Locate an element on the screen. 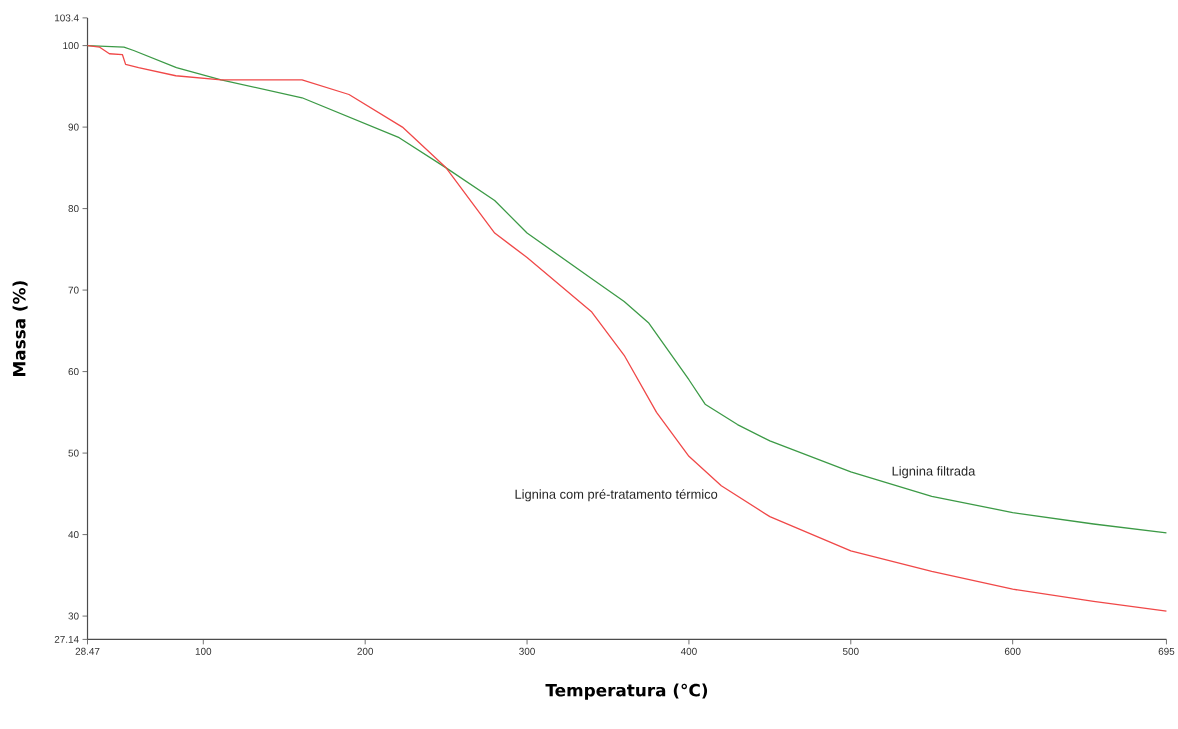  x-tick-label: 200 is located at coordinates (365, 651).